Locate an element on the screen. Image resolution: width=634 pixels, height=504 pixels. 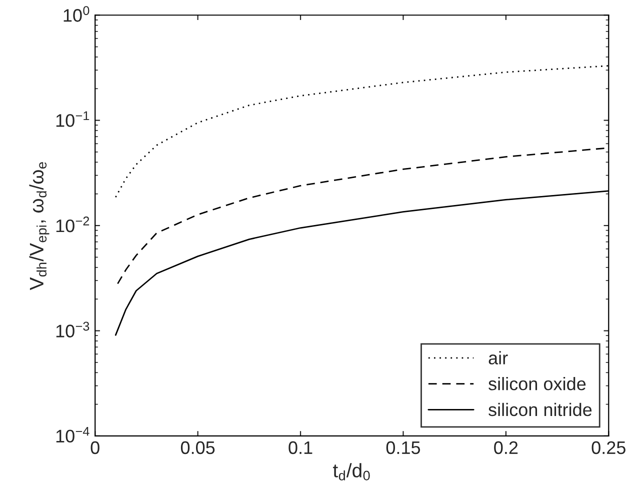
x-tick-label: 0.1 is located at coordinates (300, 447).